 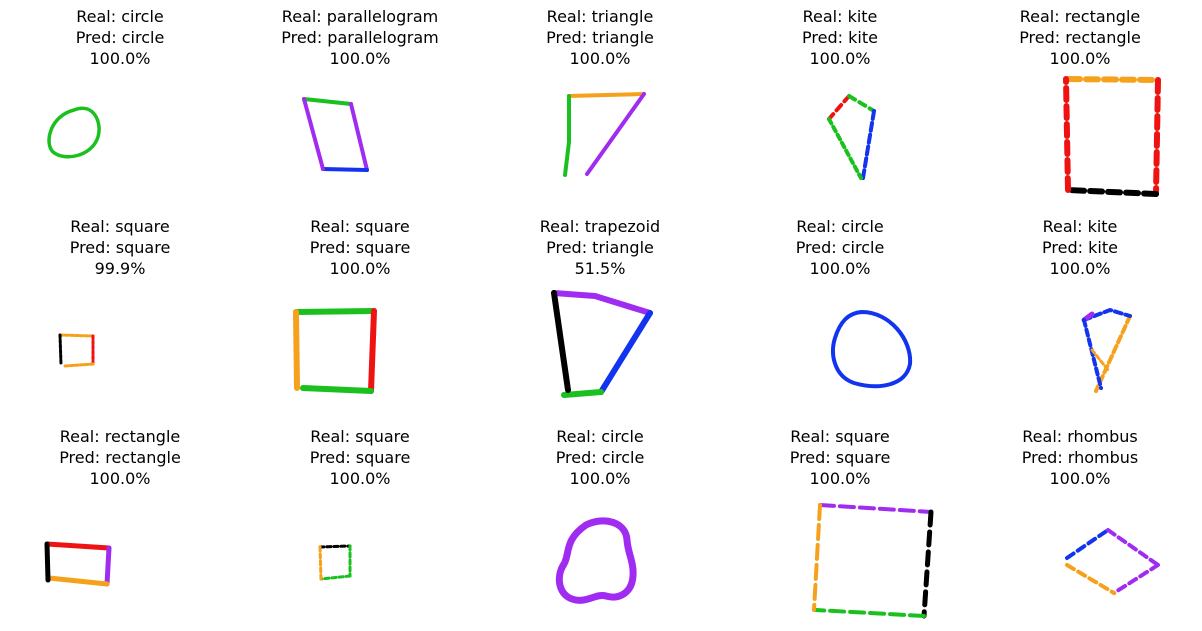 What do you see at coordinates (120, 105) in the screenshot?
I see `panel-1: Real: circle Pred: circle 100.0%` at bounding box center [120, 105].